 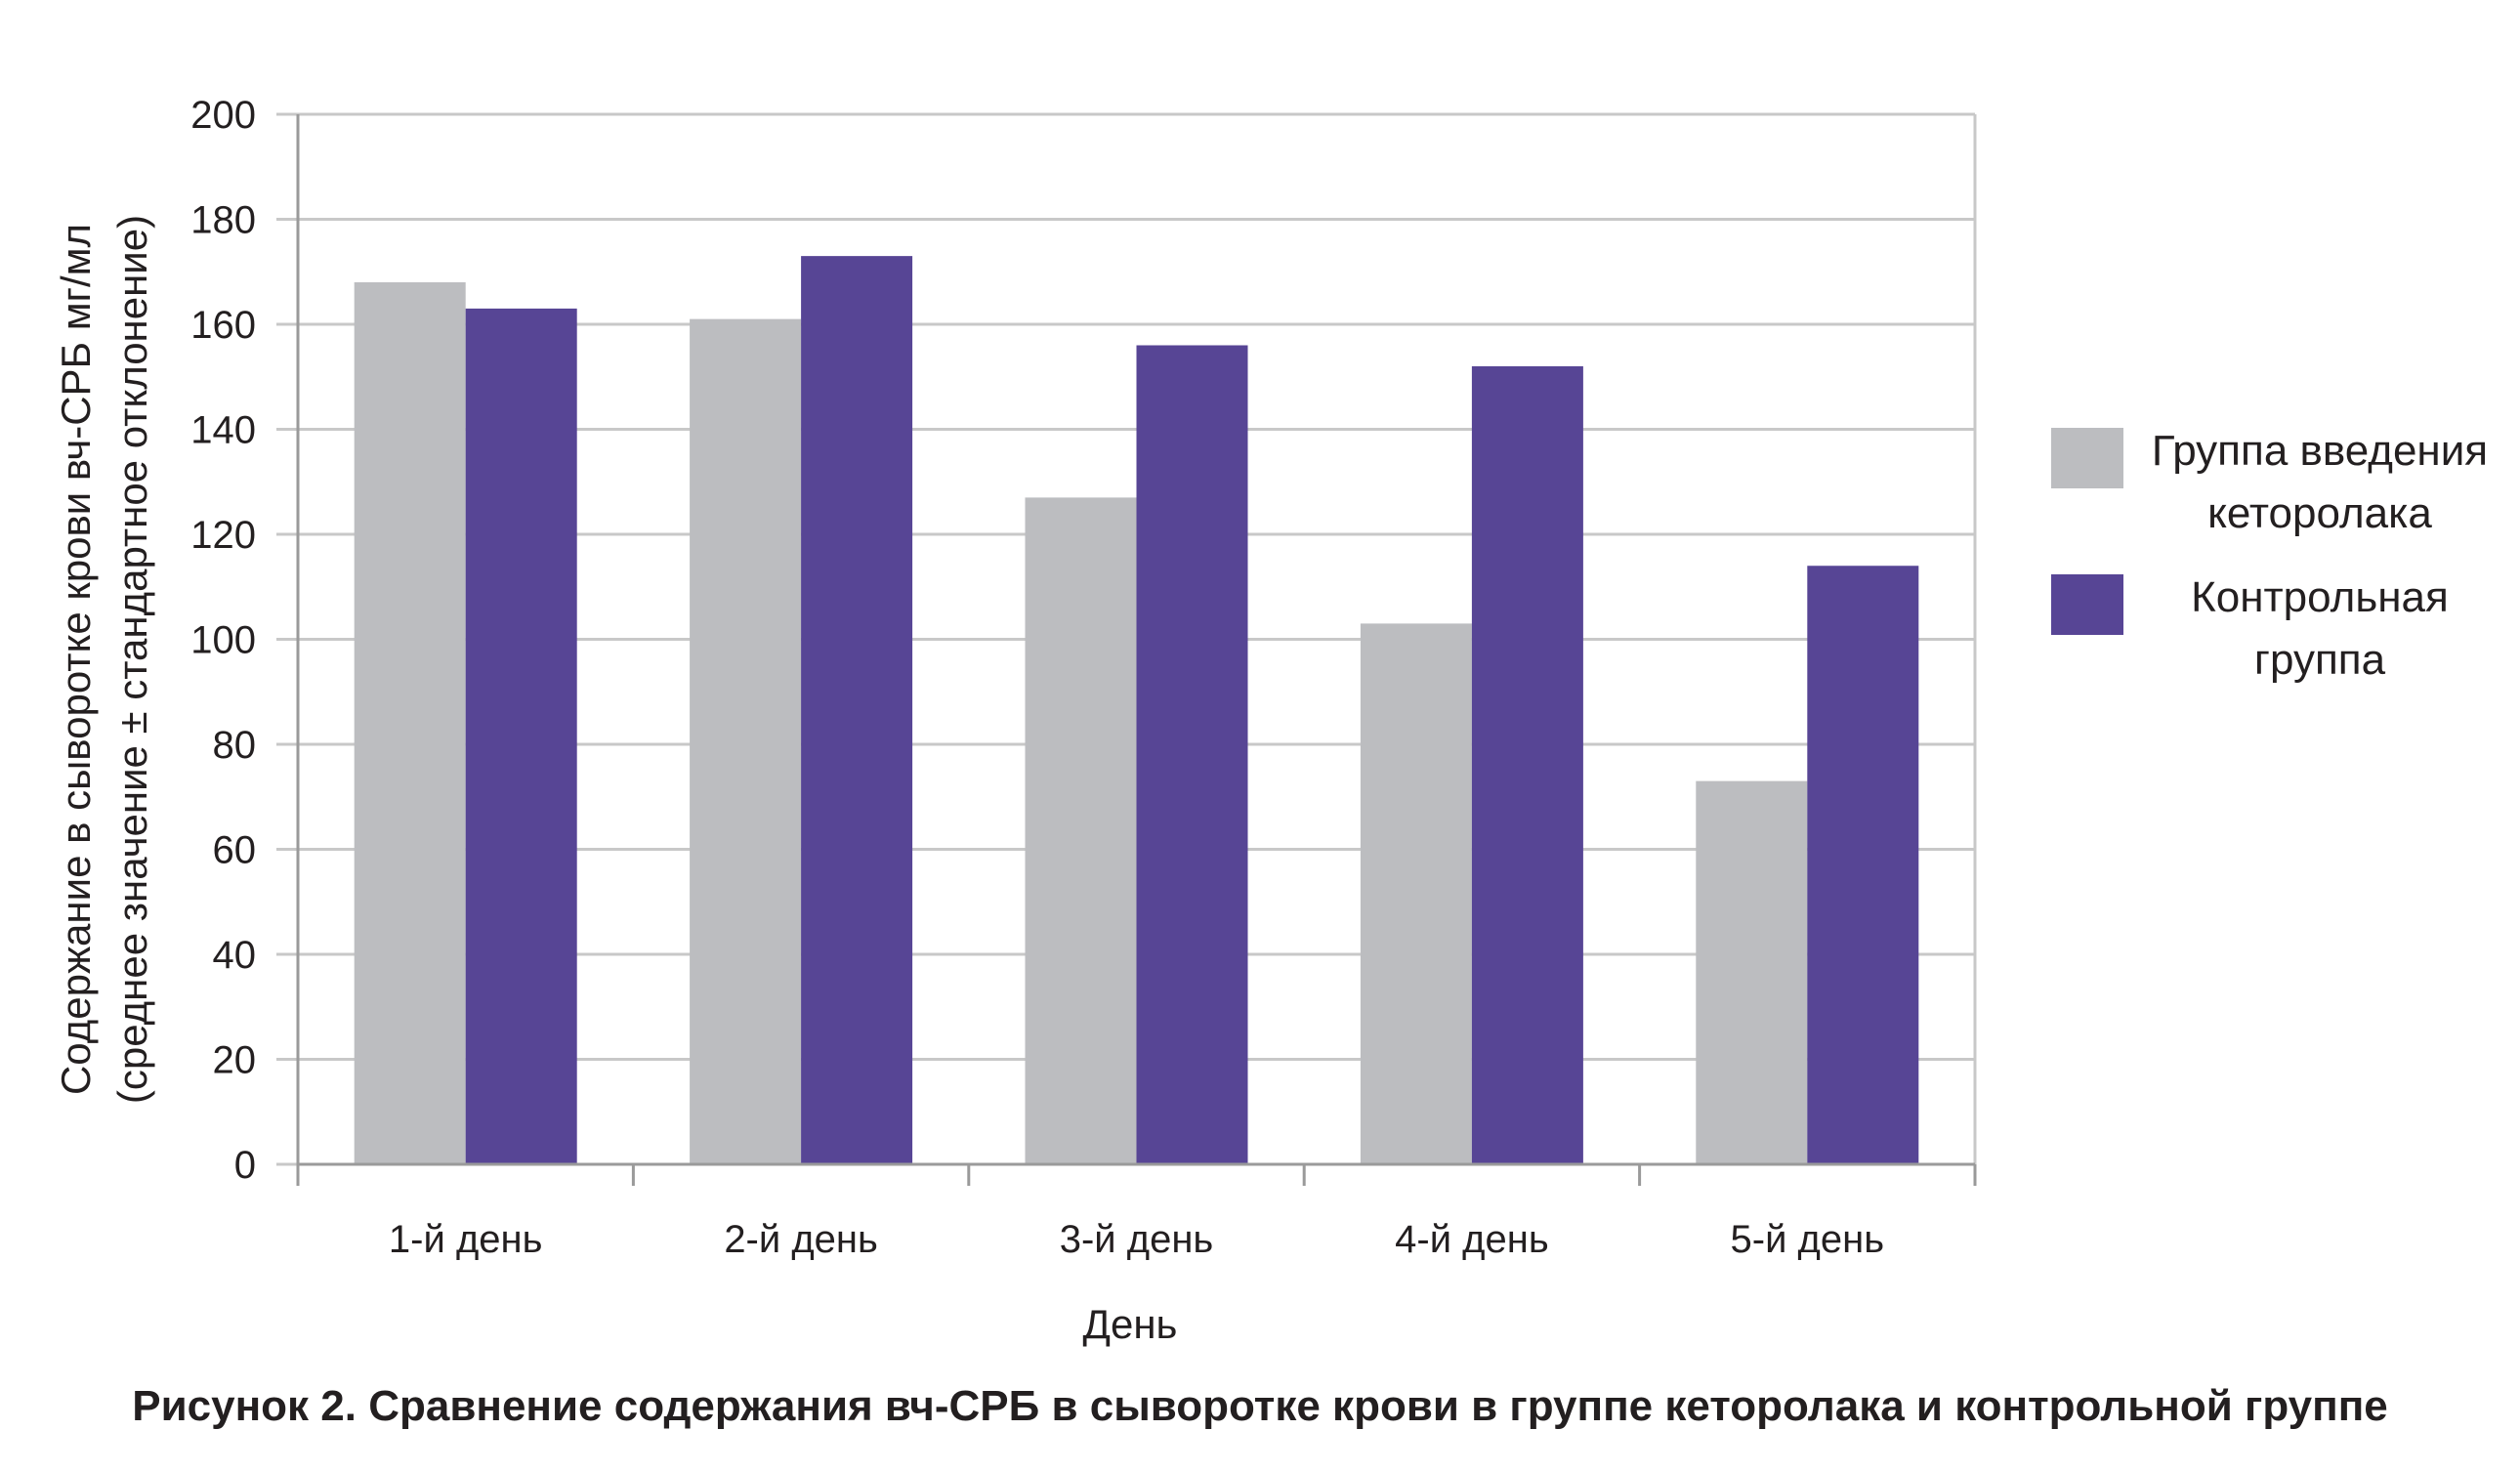 I want to click on y-tick-label: 40, so click(x=235, y=955).